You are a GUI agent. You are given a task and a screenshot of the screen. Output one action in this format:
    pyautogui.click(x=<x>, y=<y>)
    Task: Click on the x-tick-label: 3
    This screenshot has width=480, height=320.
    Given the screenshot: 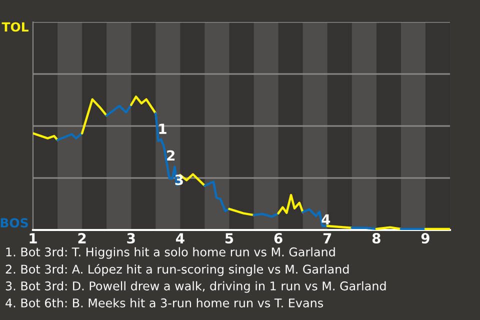 What is the action you would take?
    pyautogui.click(x=131, y=238)
    